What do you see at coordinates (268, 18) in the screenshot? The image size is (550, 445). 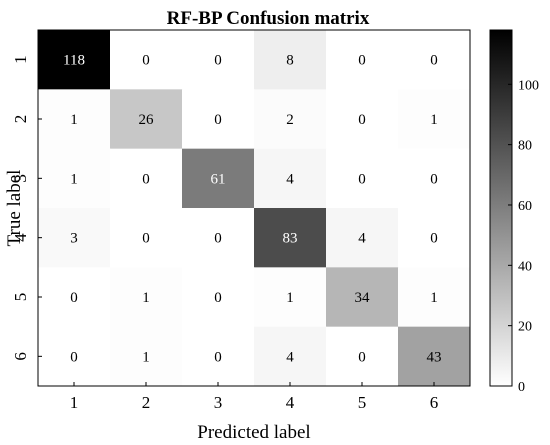 I see `chart-title: RF-BP Confusion matrix` at bounding box center [268, 18].